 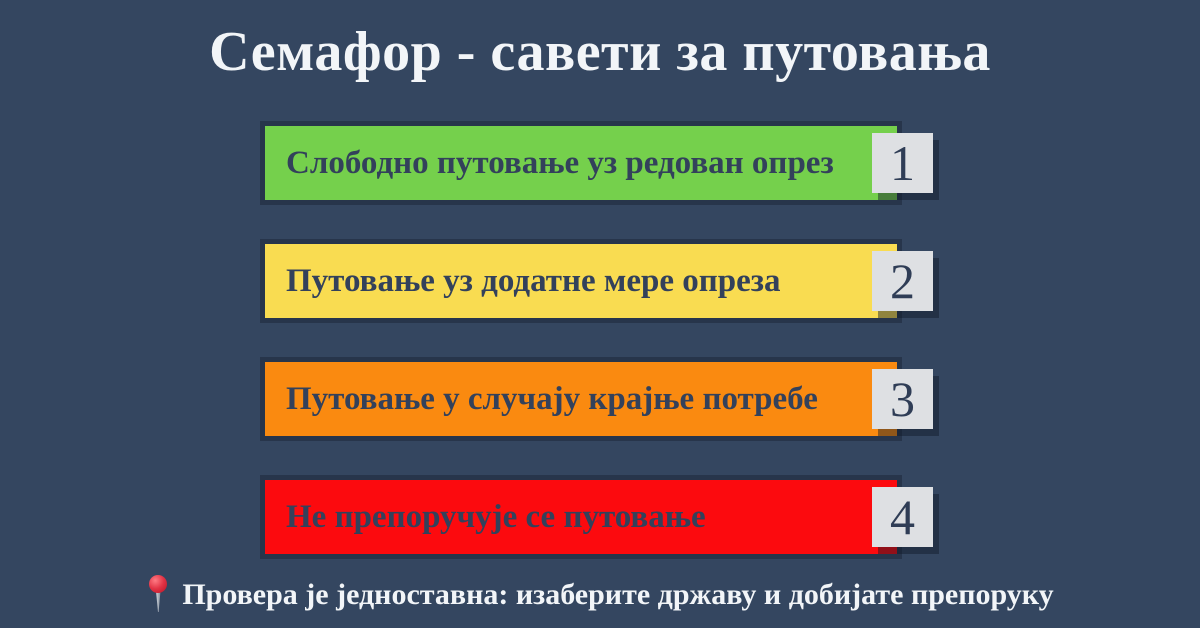 I want to click on pushpin-icon, so click(x=158, y=593).